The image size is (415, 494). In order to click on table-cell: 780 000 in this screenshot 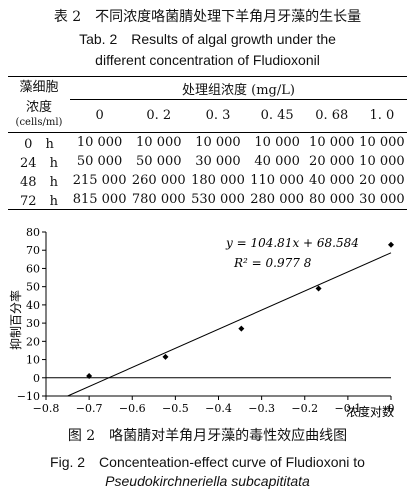, I will do `click(159, 199)`.